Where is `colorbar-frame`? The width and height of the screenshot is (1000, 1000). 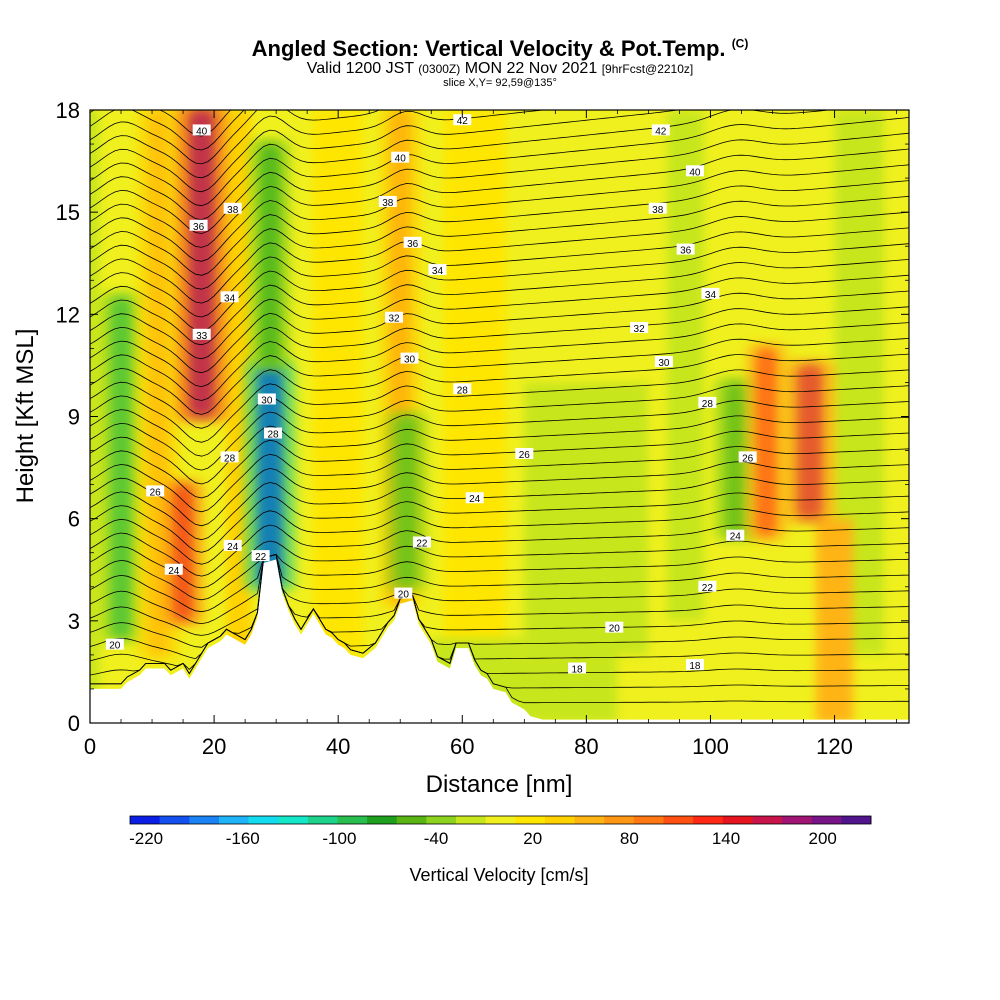 colorbar-frame is located at coordinates (500, 820).